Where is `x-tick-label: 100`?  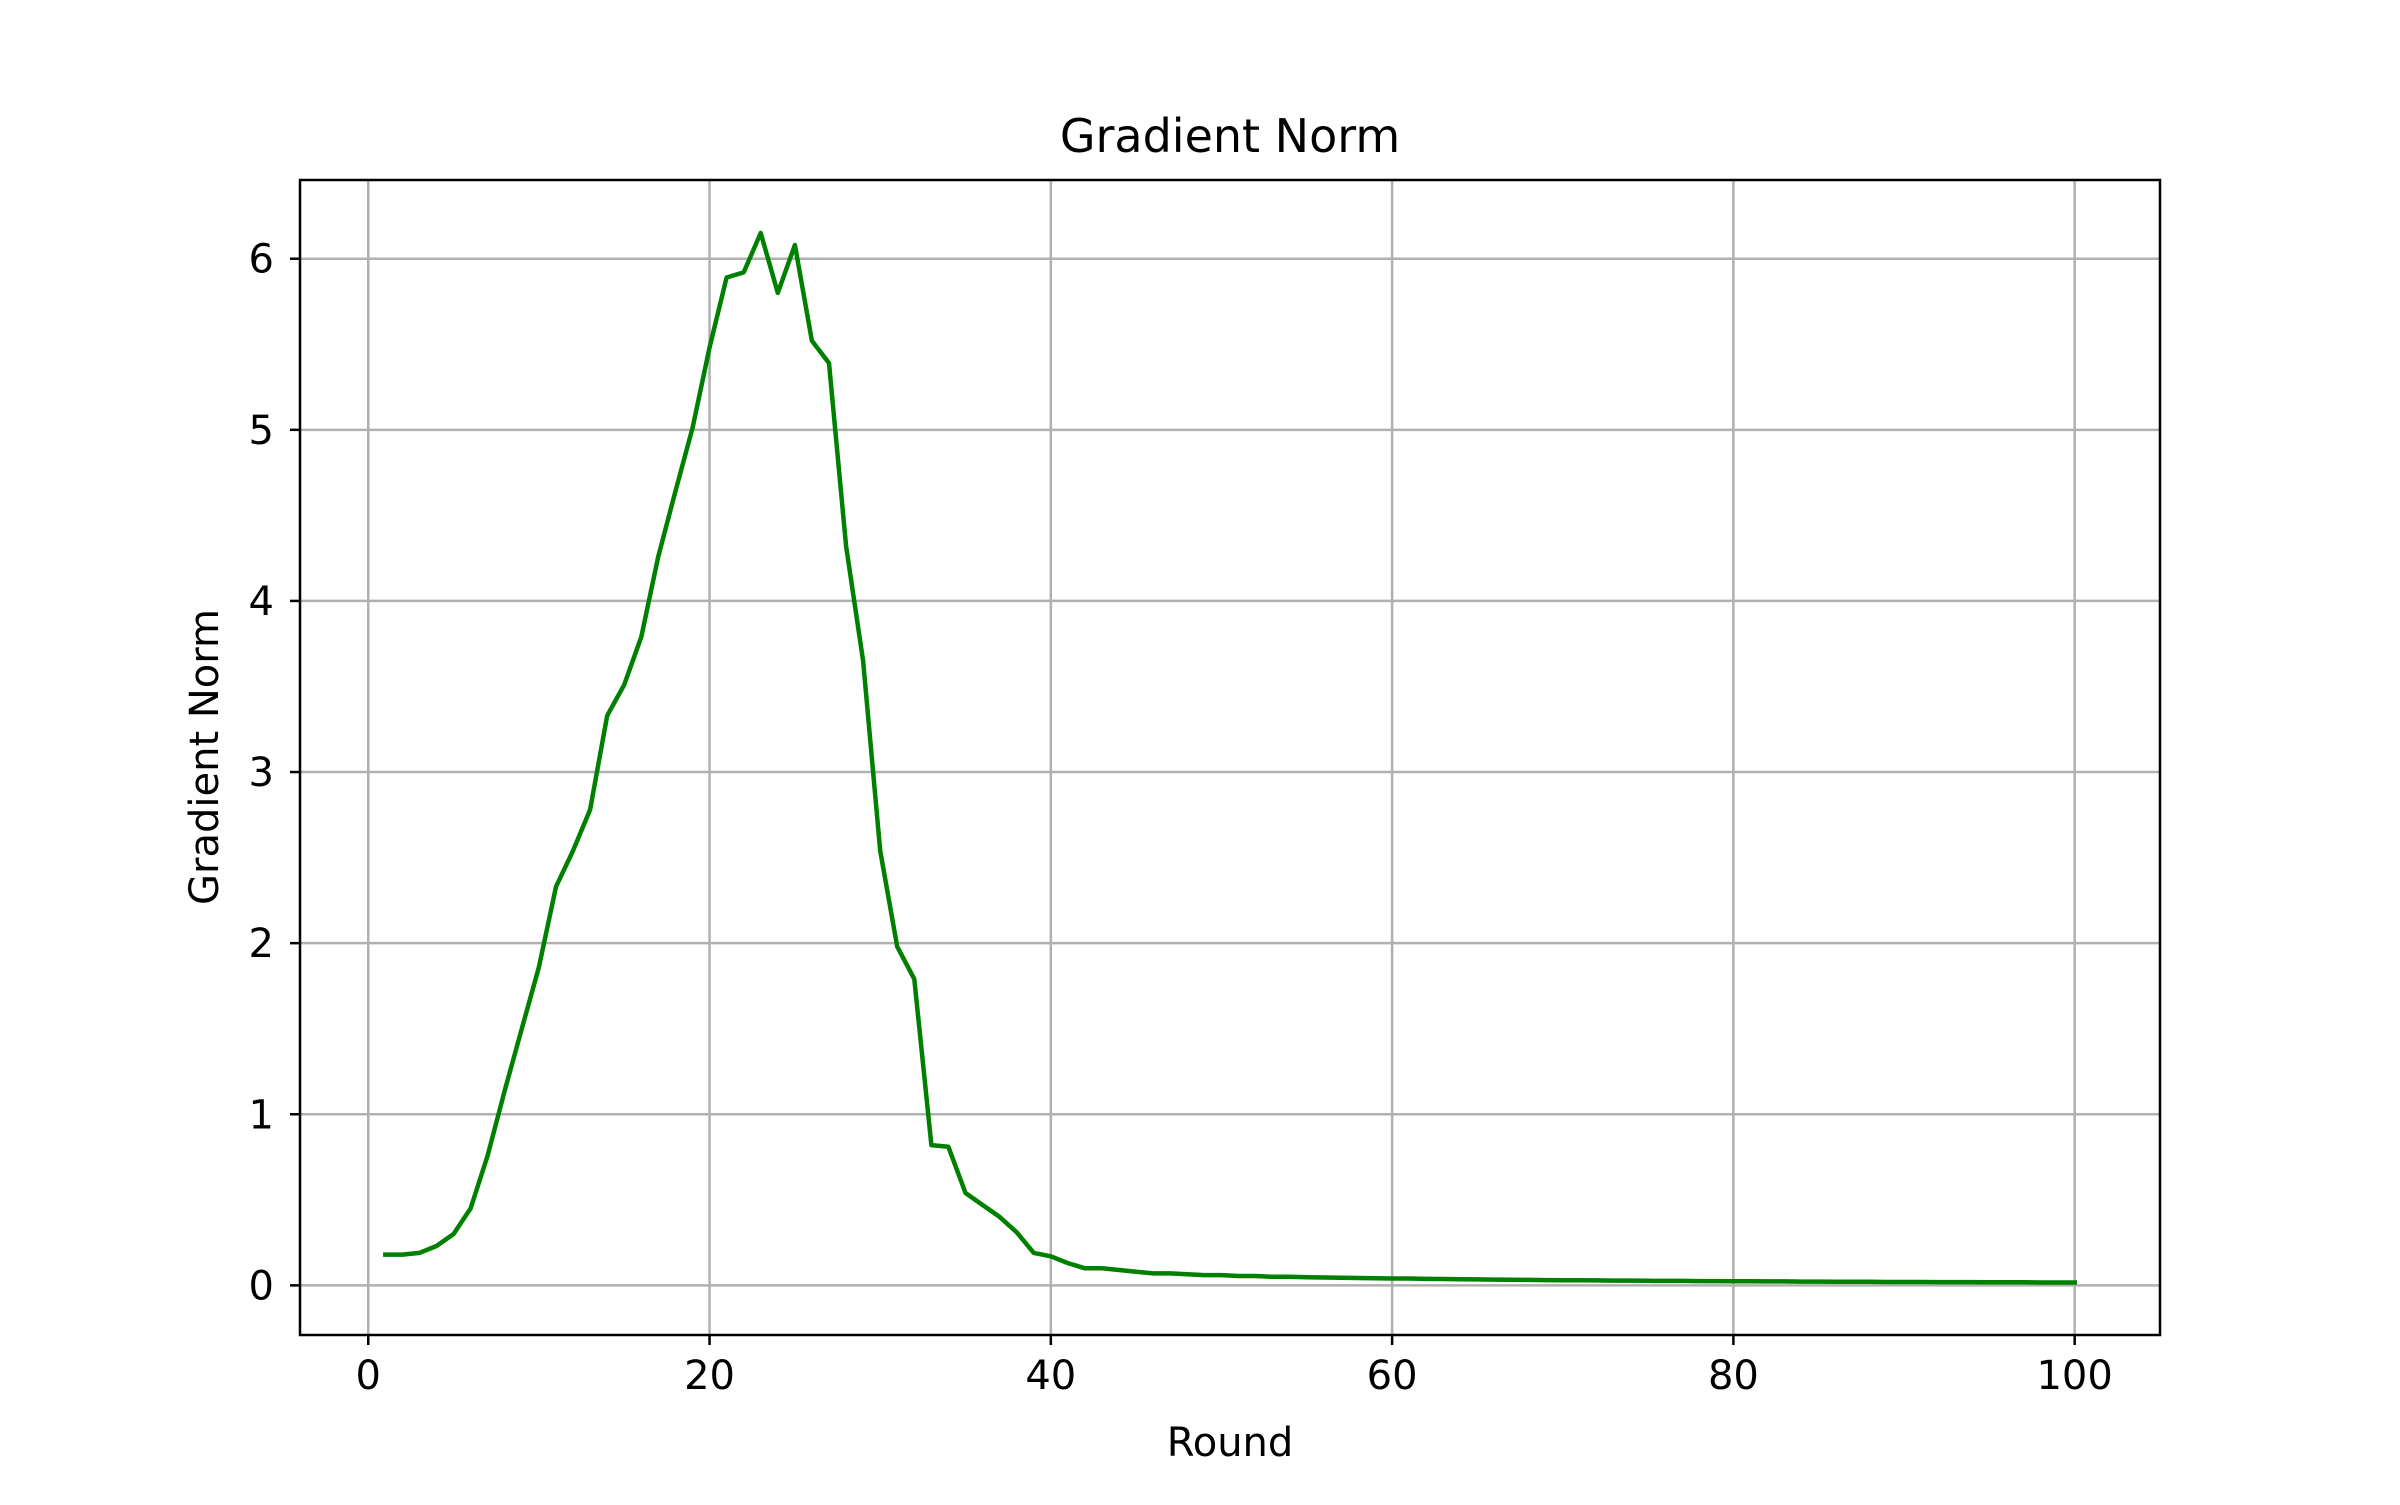
x-tick-label: 100 is located at coordinates (2074, 1376).